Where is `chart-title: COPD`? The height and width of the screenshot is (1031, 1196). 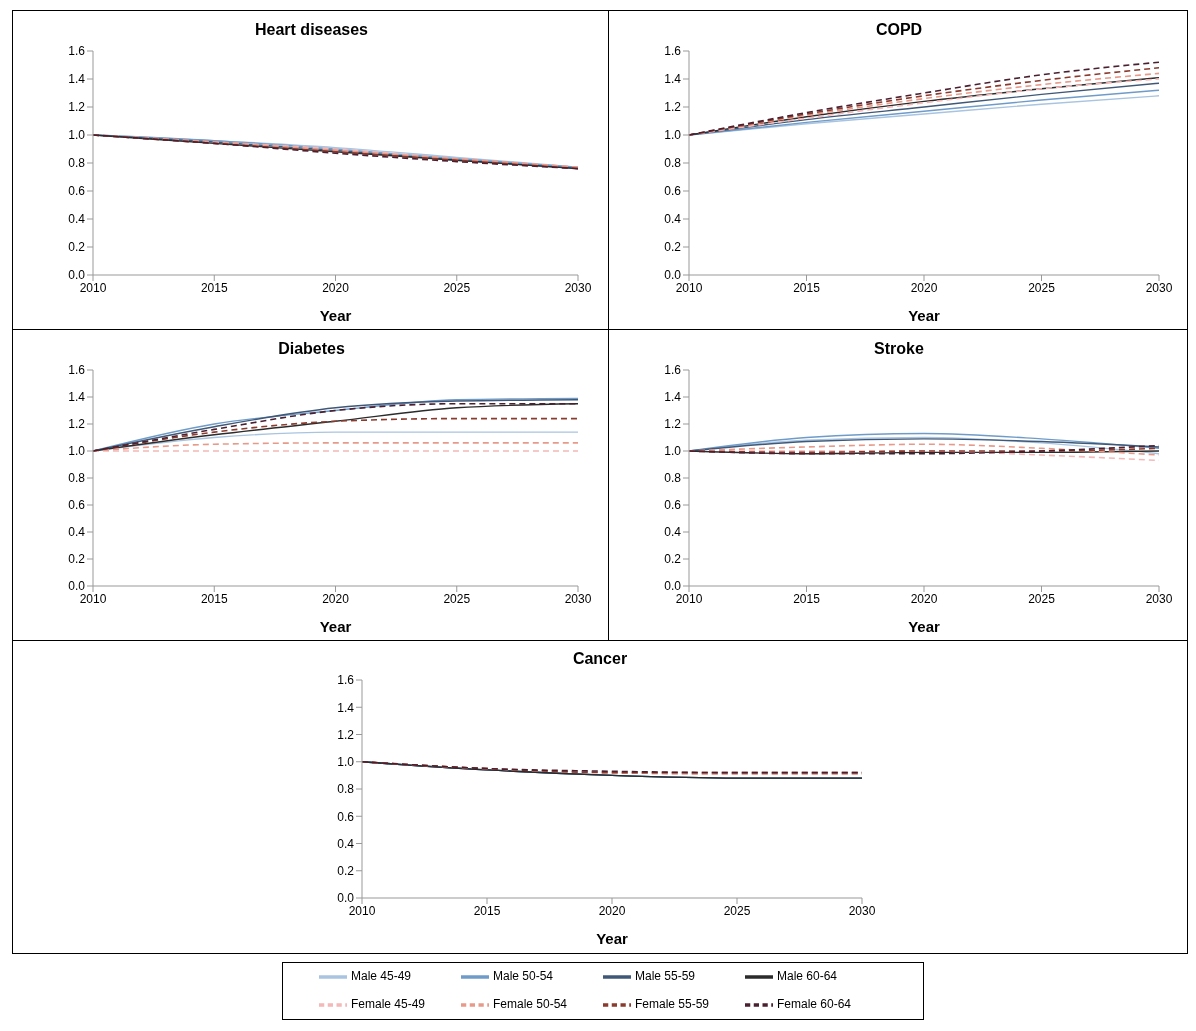
chart-title: COPD is located at coordinates (899, 30).